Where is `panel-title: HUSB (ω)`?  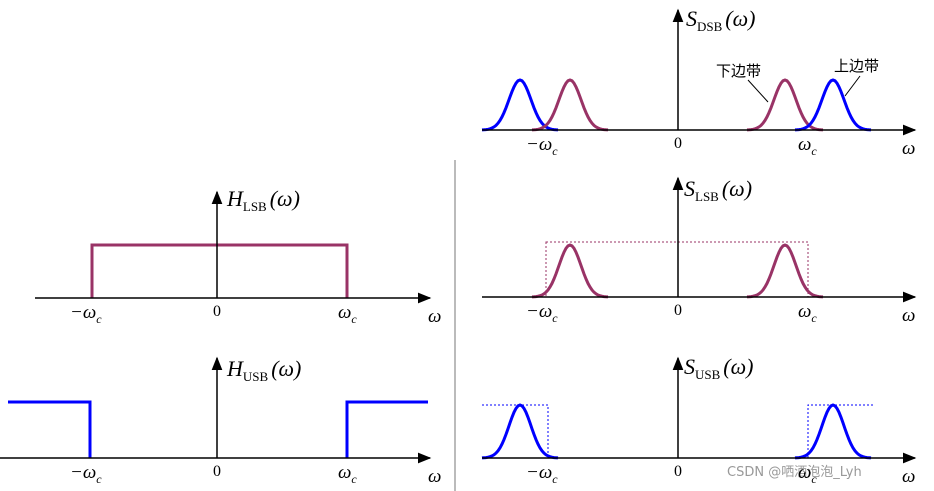 panel-title: HUSB (ω) is located at coordinates (263, 370).